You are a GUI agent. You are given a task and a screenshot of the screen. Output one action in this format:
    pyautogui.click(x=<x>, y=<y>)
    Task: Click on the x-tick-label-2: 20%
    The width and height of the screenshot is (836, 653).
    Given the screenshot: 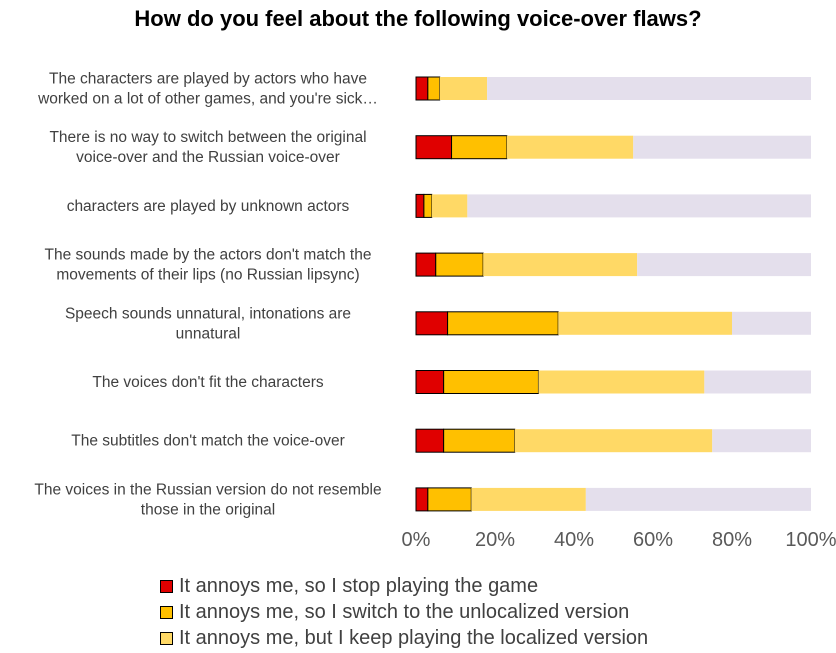 What is the action you would take?
    pyautogui.click(x=495, y=540)
    